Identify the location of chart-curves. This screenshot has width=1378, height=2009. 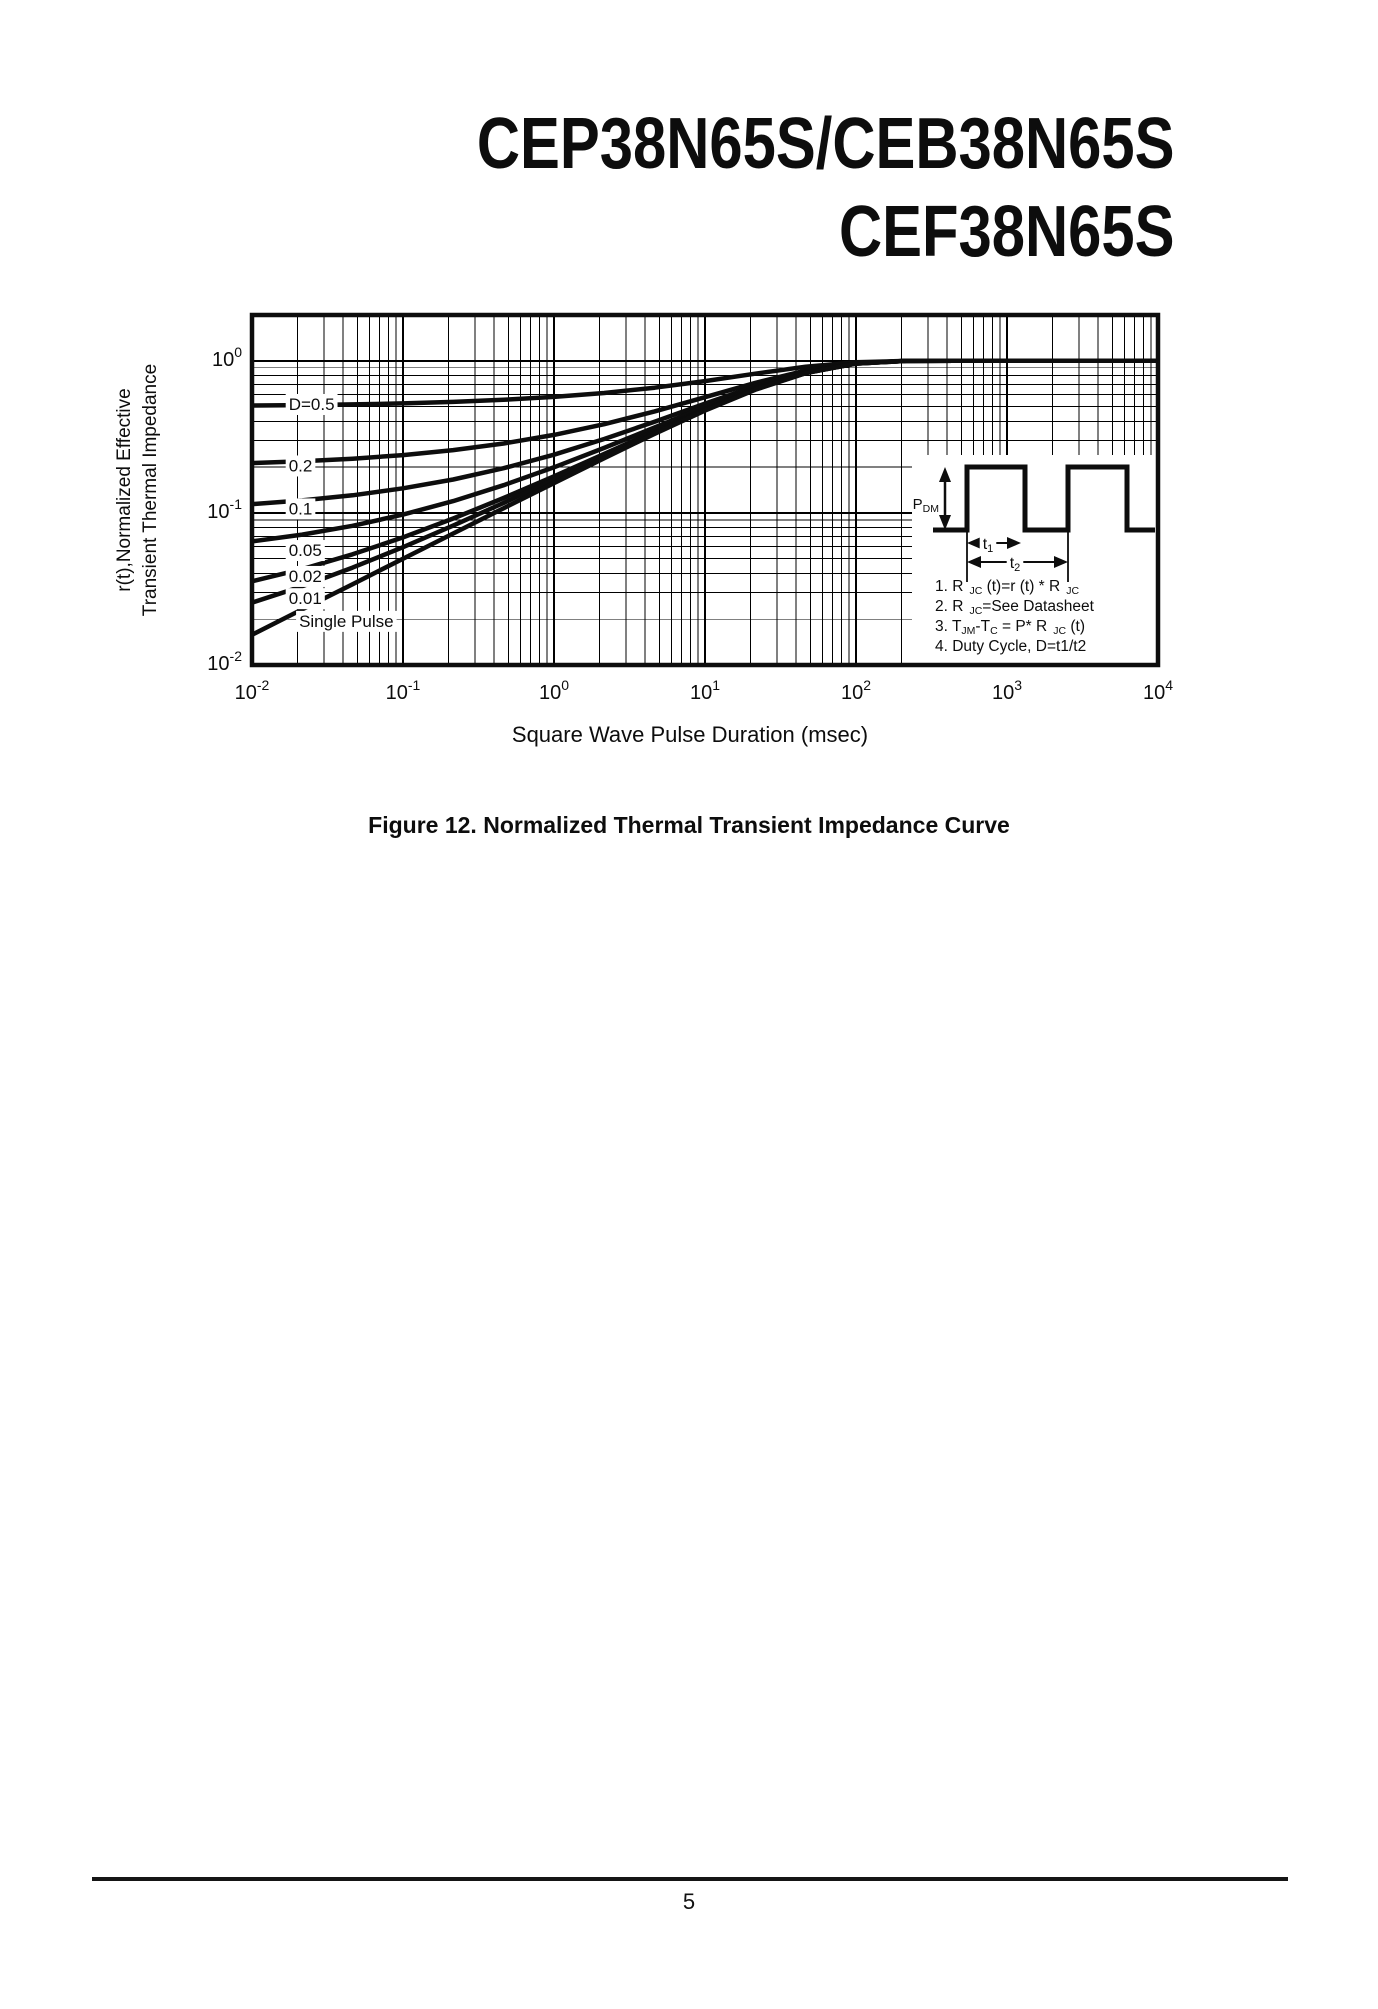
(704, 497).